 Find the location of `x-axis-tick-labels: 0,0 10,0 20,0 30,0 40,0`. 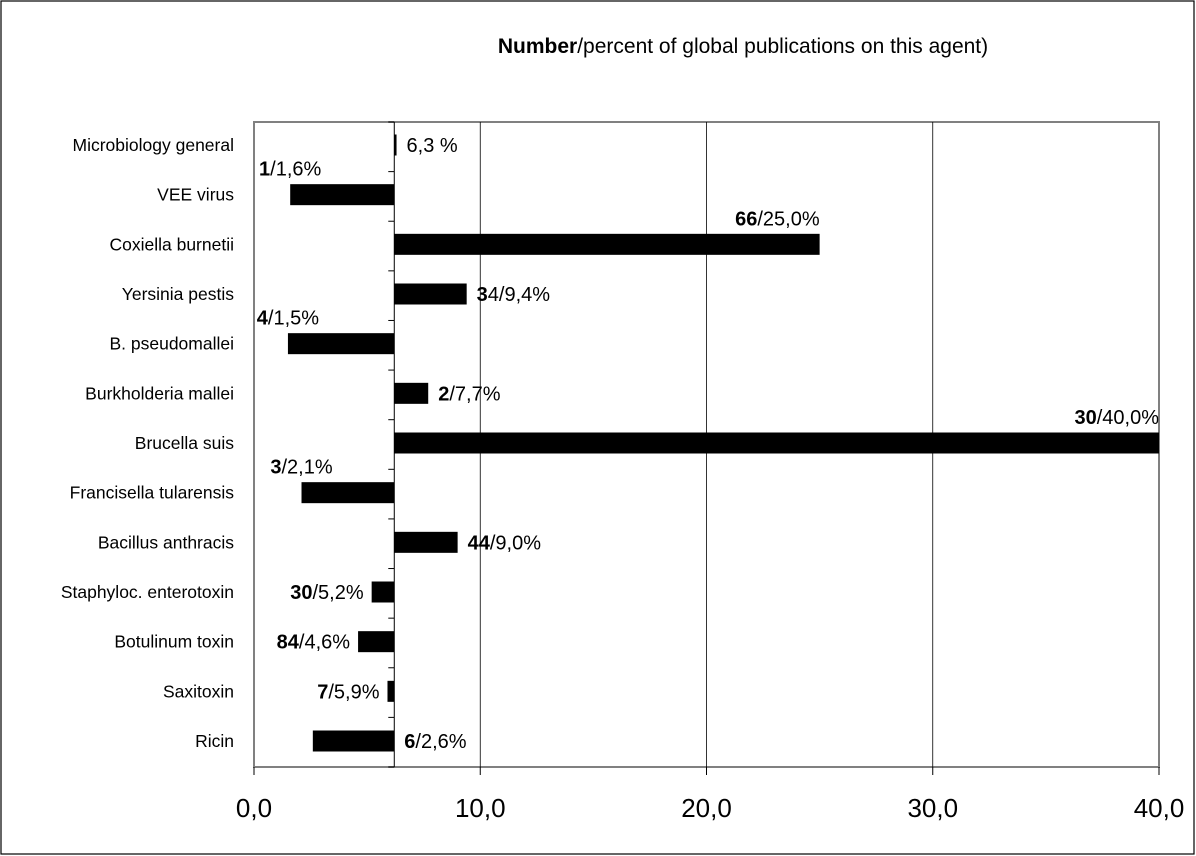

x-axis-tick-labels: 0,0 10,0 20,0 30,0 40,0 is located at coordinates (710, 808).